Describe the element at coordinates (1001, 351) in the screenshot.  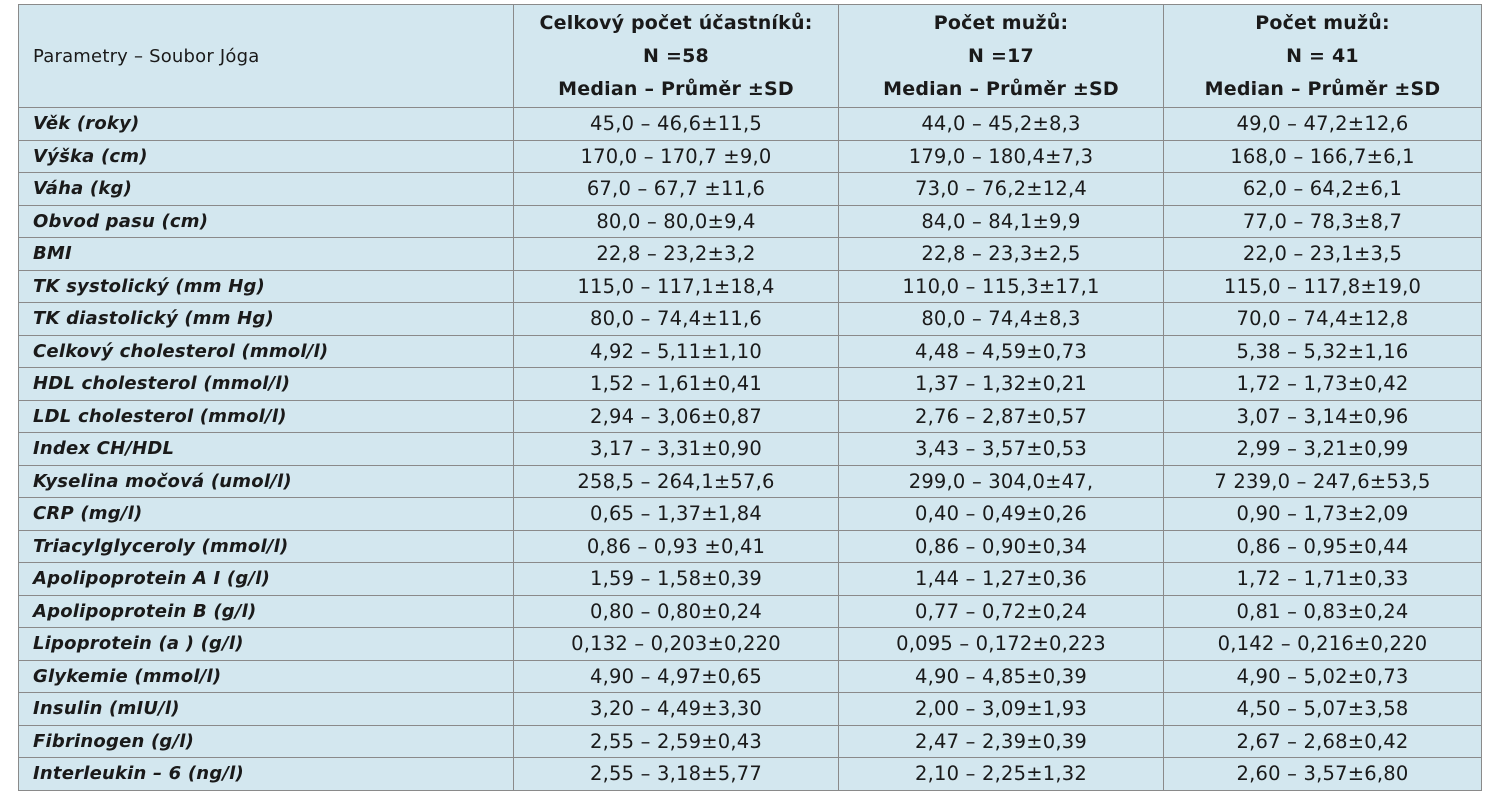
I see `value-cell-men-1: 4,48 – 4,59±0,73` at that location.